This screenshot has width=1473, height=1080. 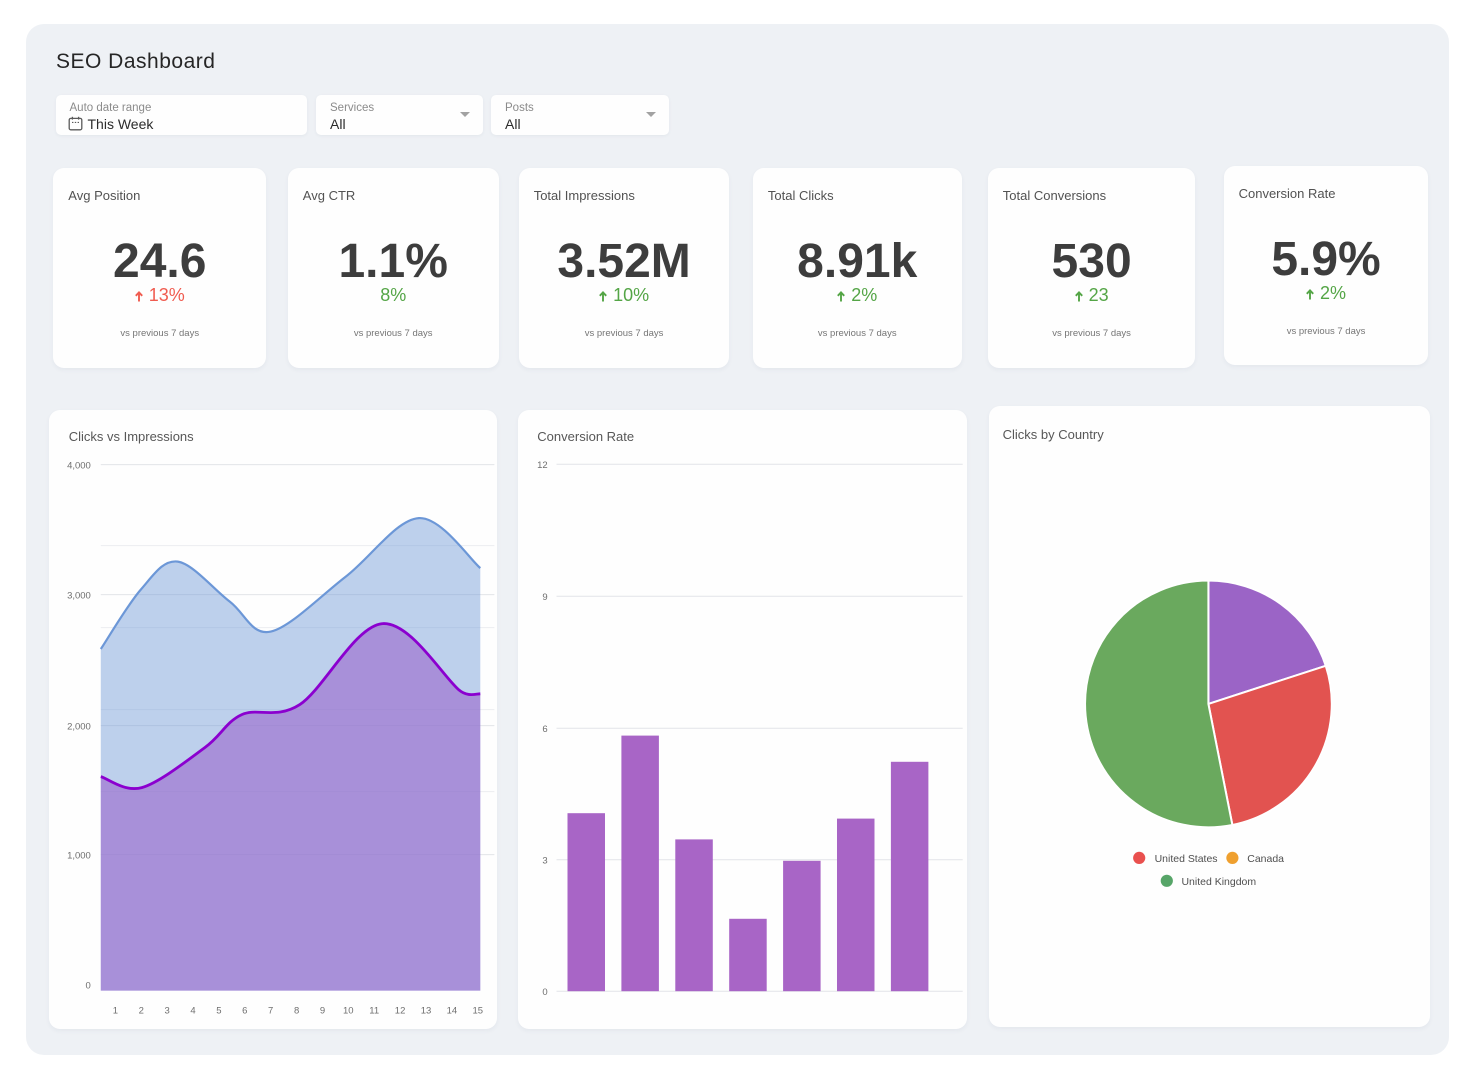 What do you see at coordinates (115, 1011) in the screenshot?
I see `svg-text: 1` at bounding box center [115, 1011].